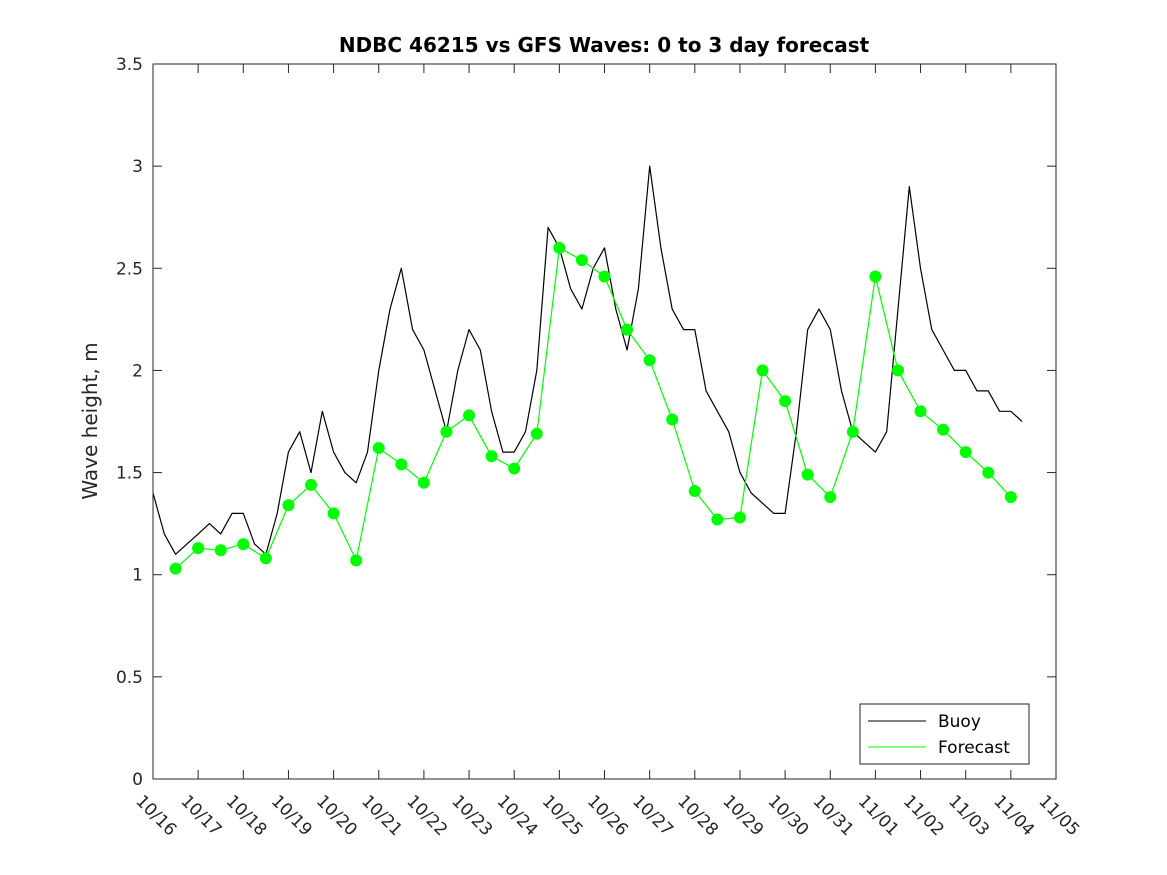 Image resolution: width=1167 pixels, height=875 pixels. What do you see at coordinates (137, 780) in the screenshot?
I see `y-tick-label: 0` at bounding box center [137, 780].